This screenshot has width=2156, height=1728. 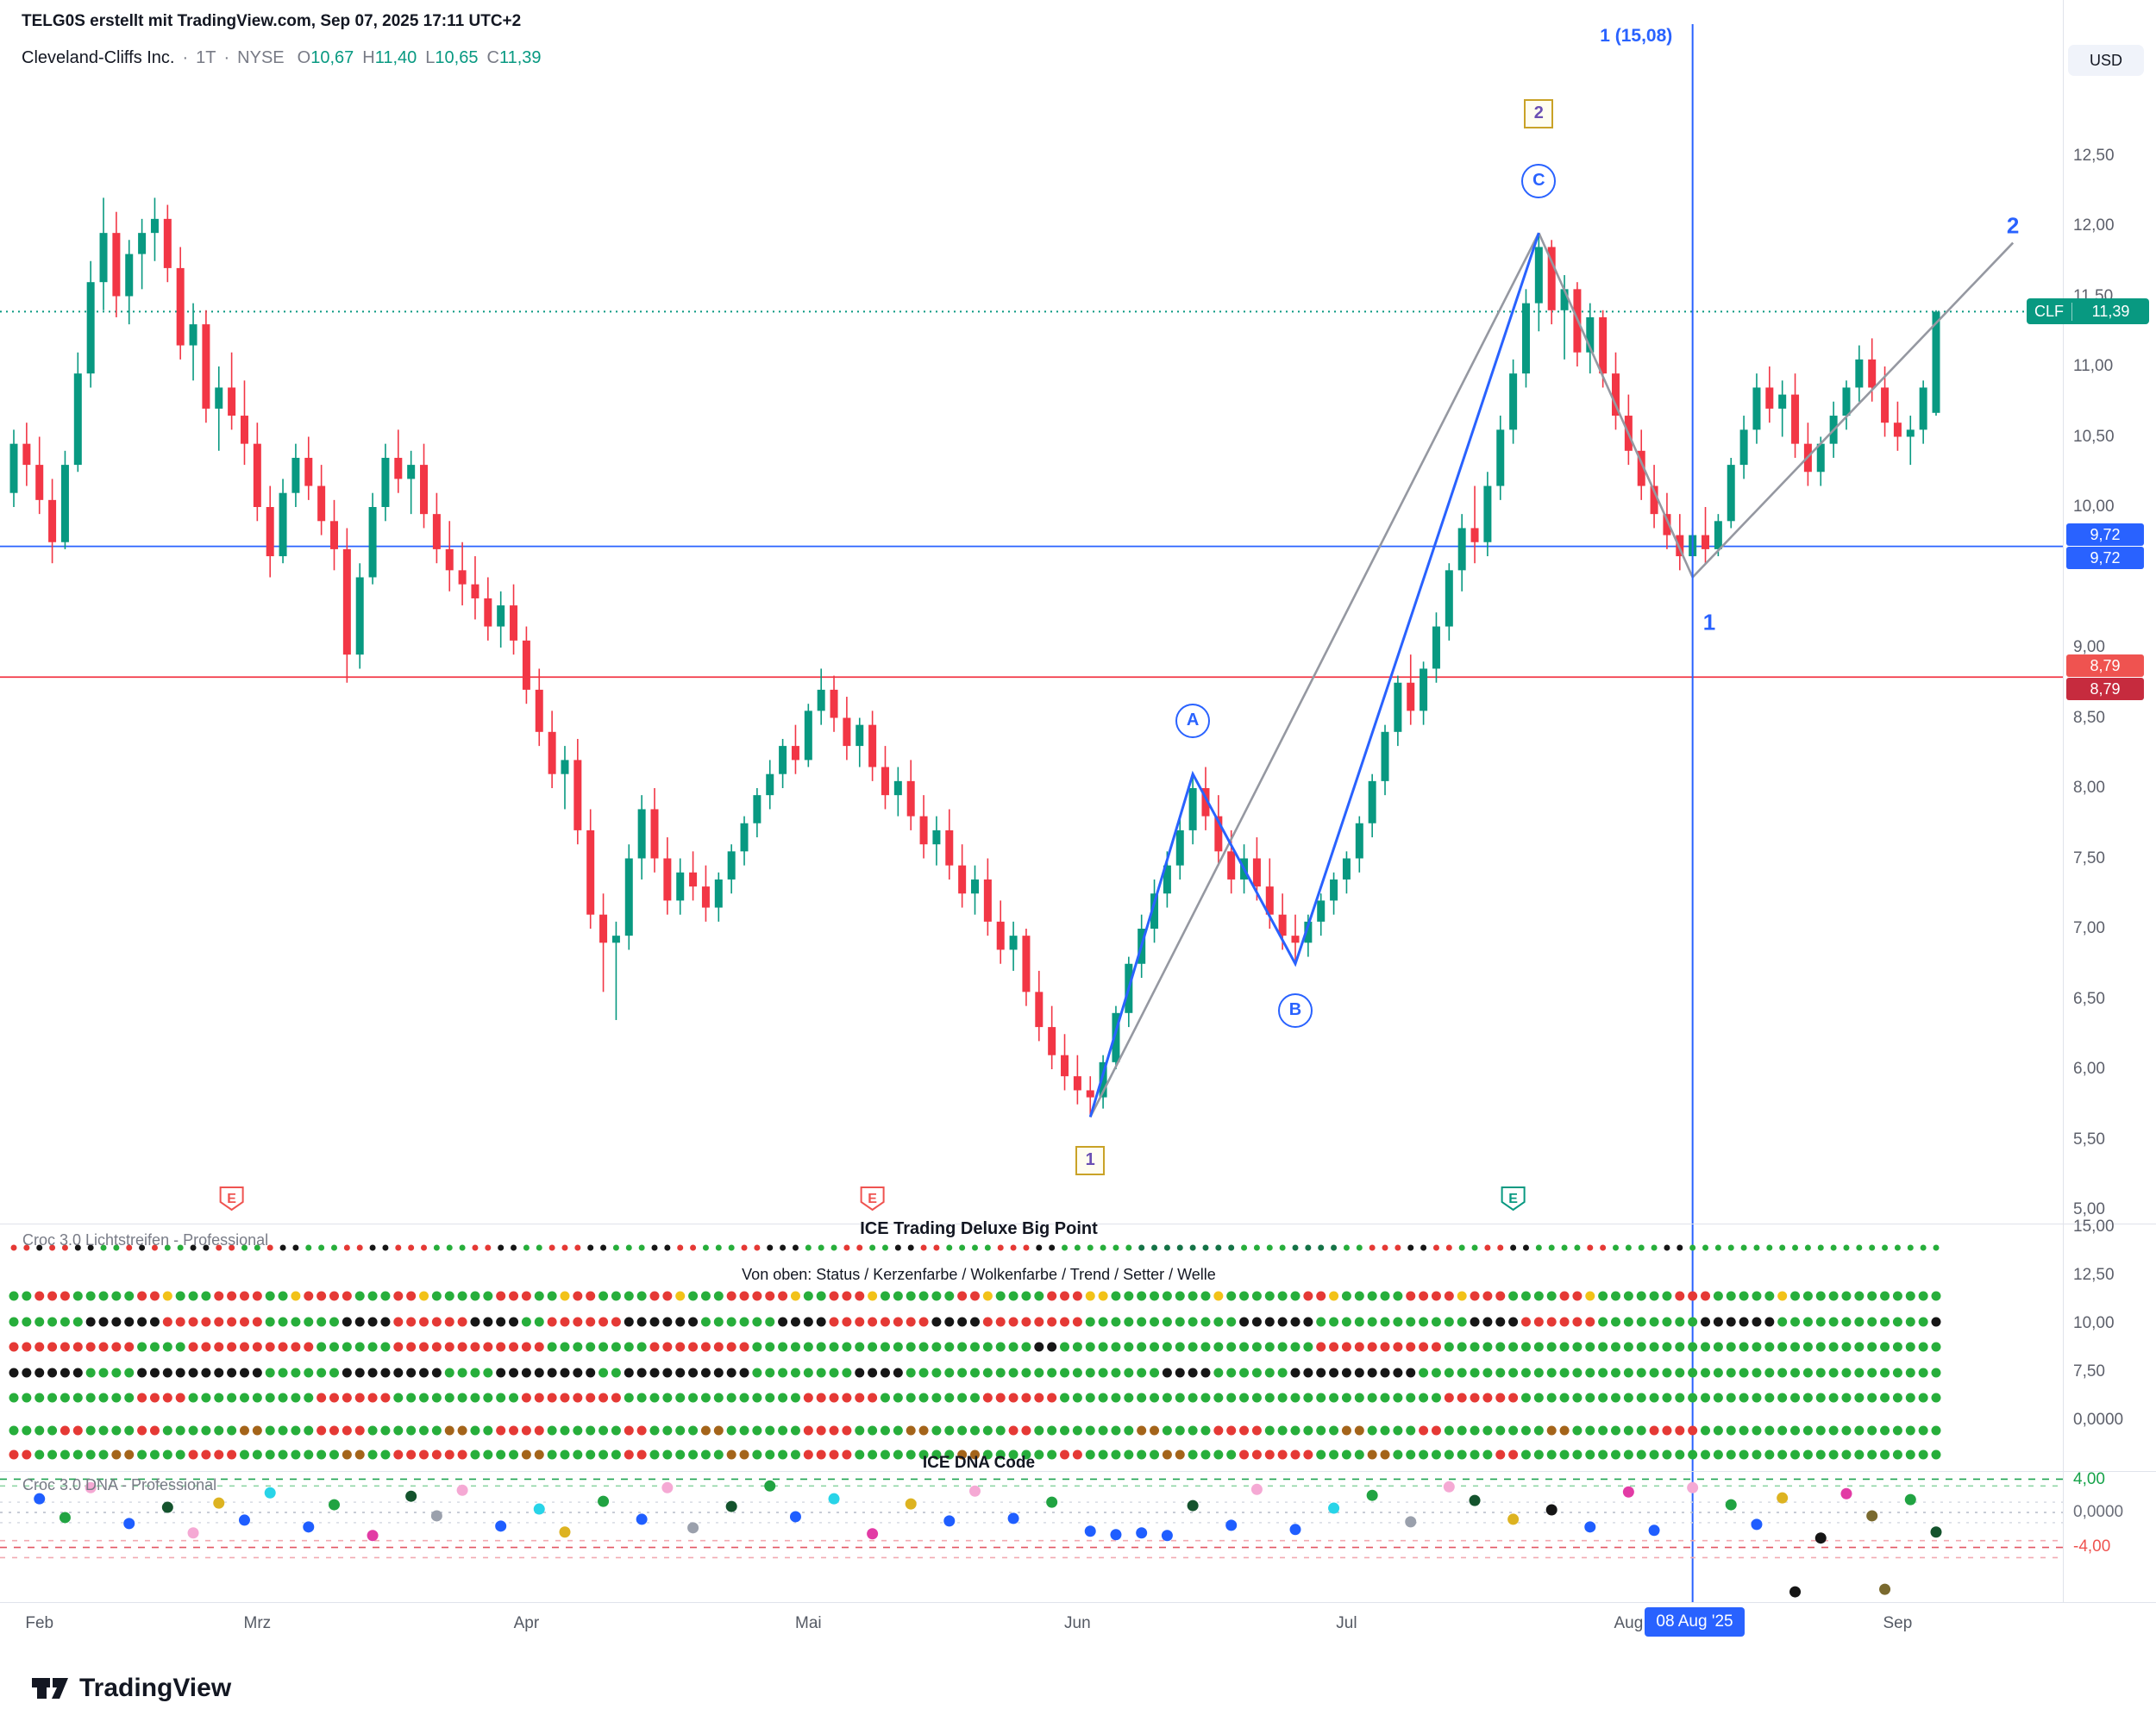 What do you see at coordinates (1193, 721) in the screenshot?
I see `wave-label-a: A` at bounding box center [1193, 721].